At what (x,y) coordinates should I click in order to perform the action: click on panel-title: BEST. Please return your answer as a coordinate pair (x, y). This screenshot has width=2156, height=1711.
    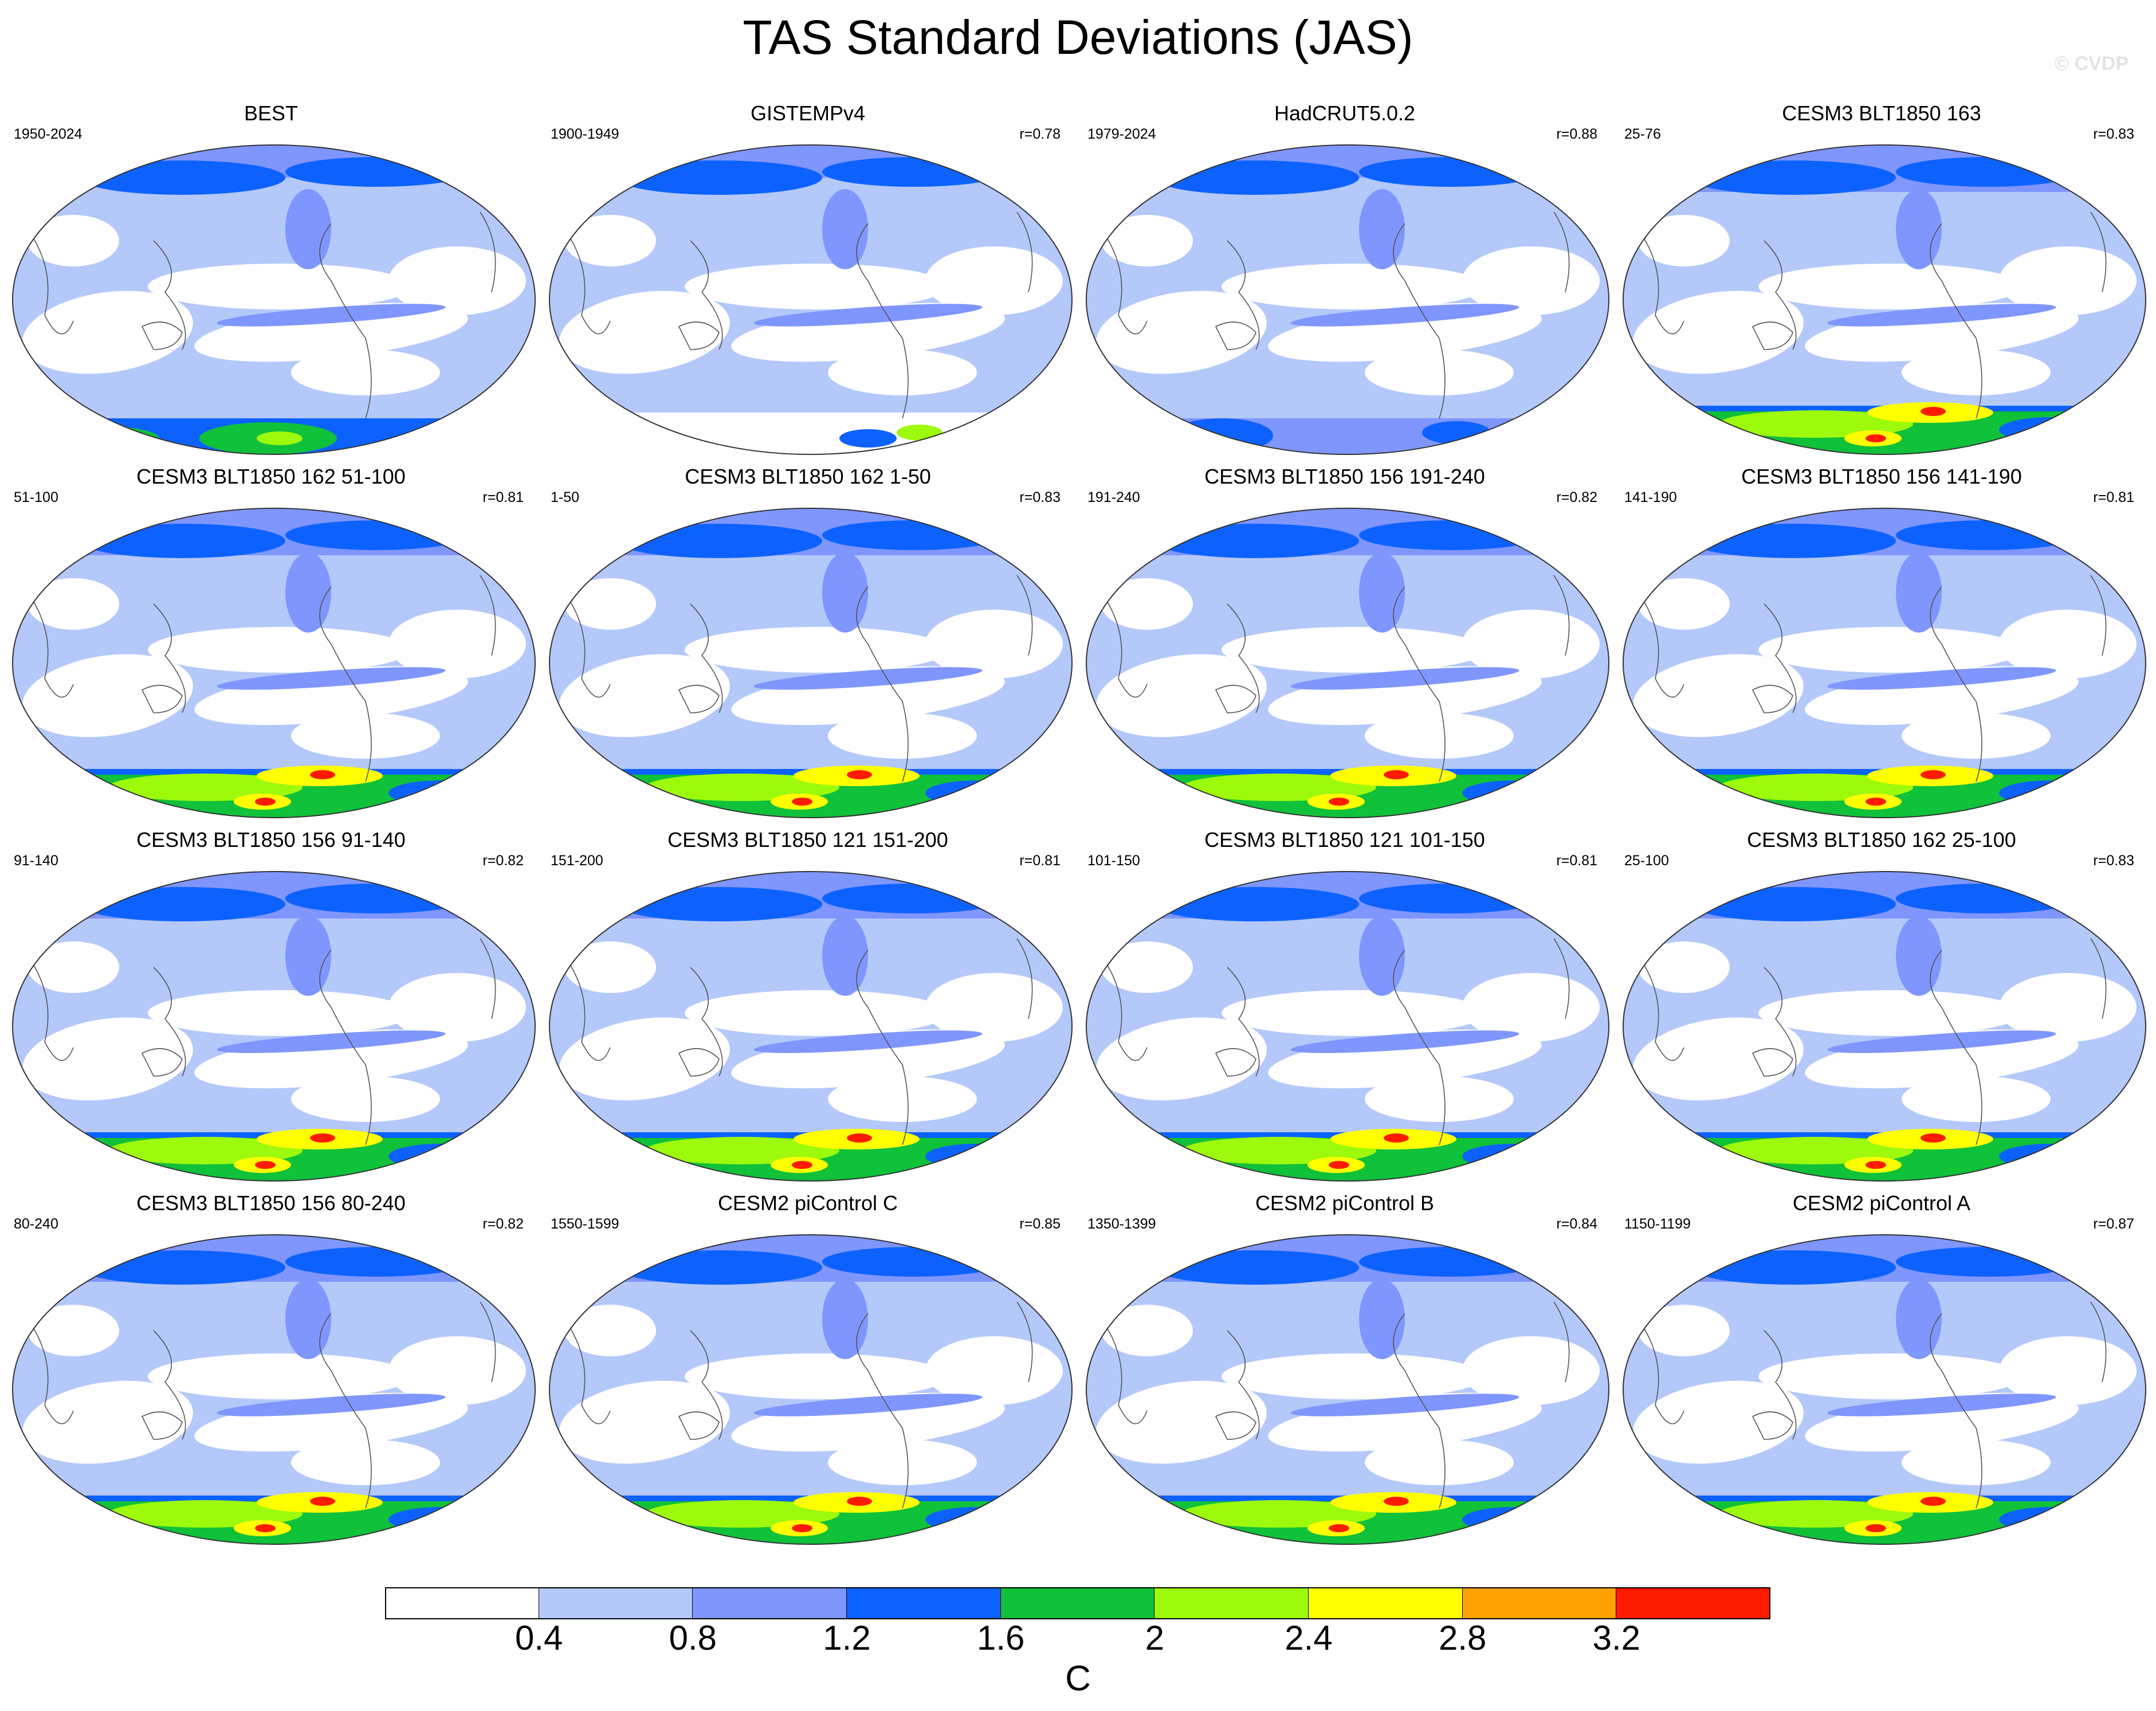
    Looking at the image, I should click on (271, 113).